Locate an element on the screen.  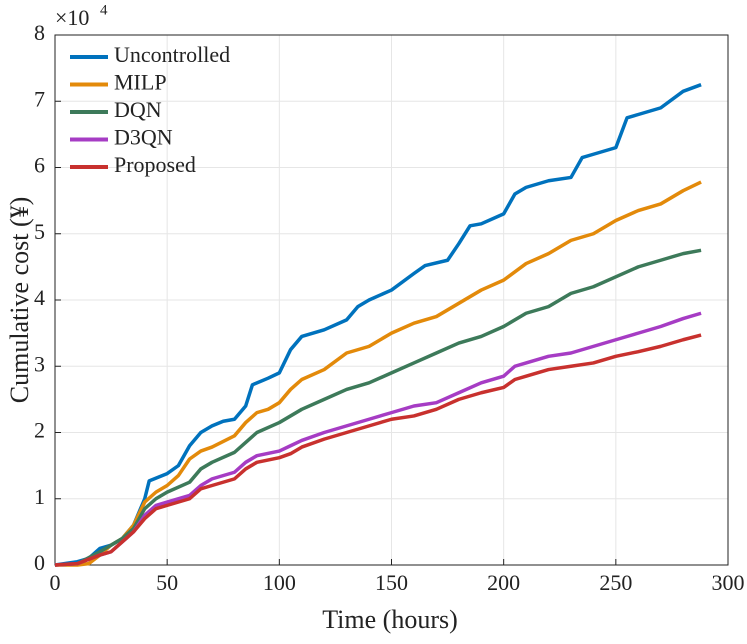
y-multiplier-exponent: 4 is located at coordinates (104, 10).